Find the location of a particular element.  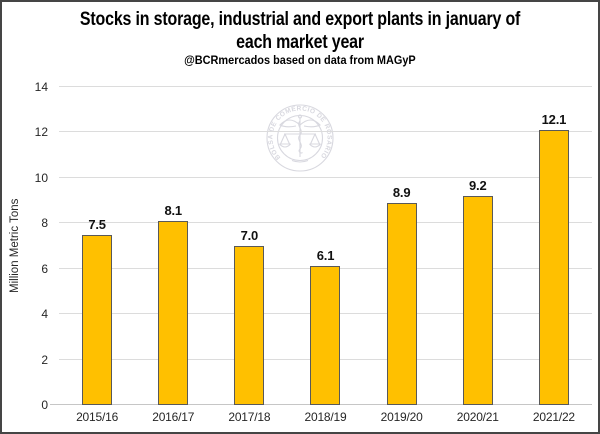

x-tick-label: 2020/21 is located at coordinates (477, 417).